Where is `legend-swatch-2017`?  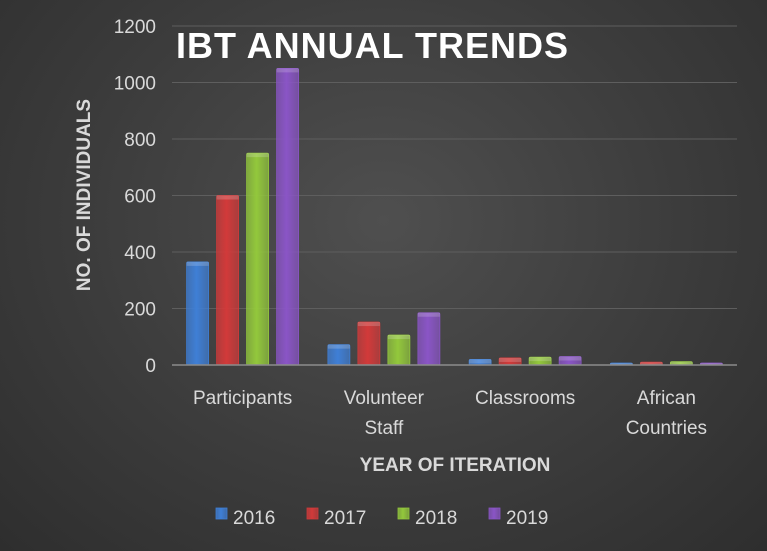 legend-swatch-2017 is located at coordinates (312, 513).